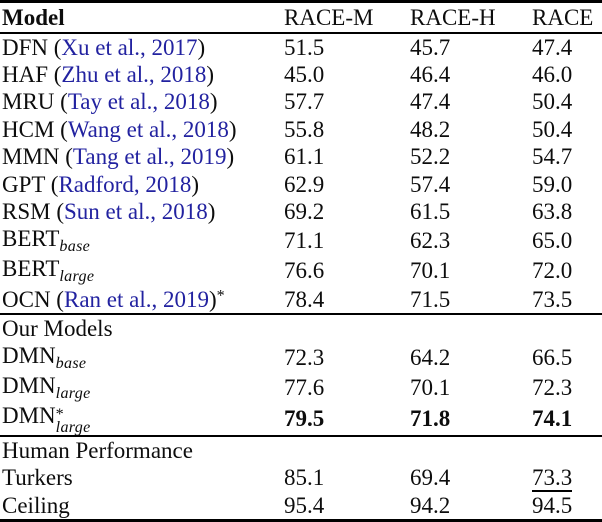 Image resolution: width=602 pixels, height=522 pixels. Describe the element at coordinates (304, 387) in the screenshot. I see `value-cell: 77.6` at that location.